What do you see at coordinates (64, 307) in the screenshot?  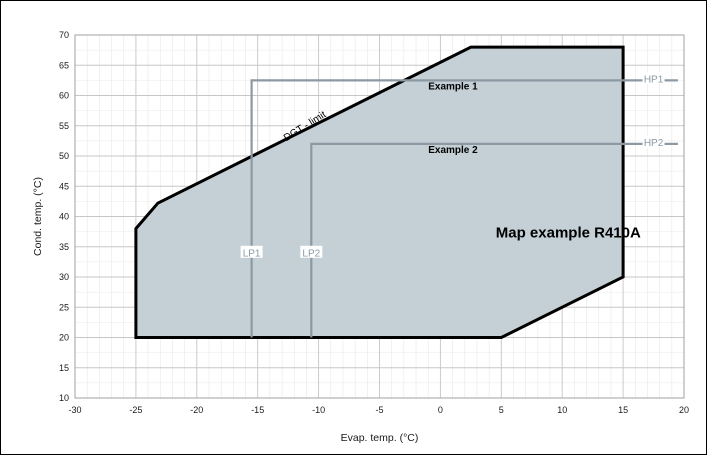 I see `y-tick-label: 25` at bounding box center [64, 307].